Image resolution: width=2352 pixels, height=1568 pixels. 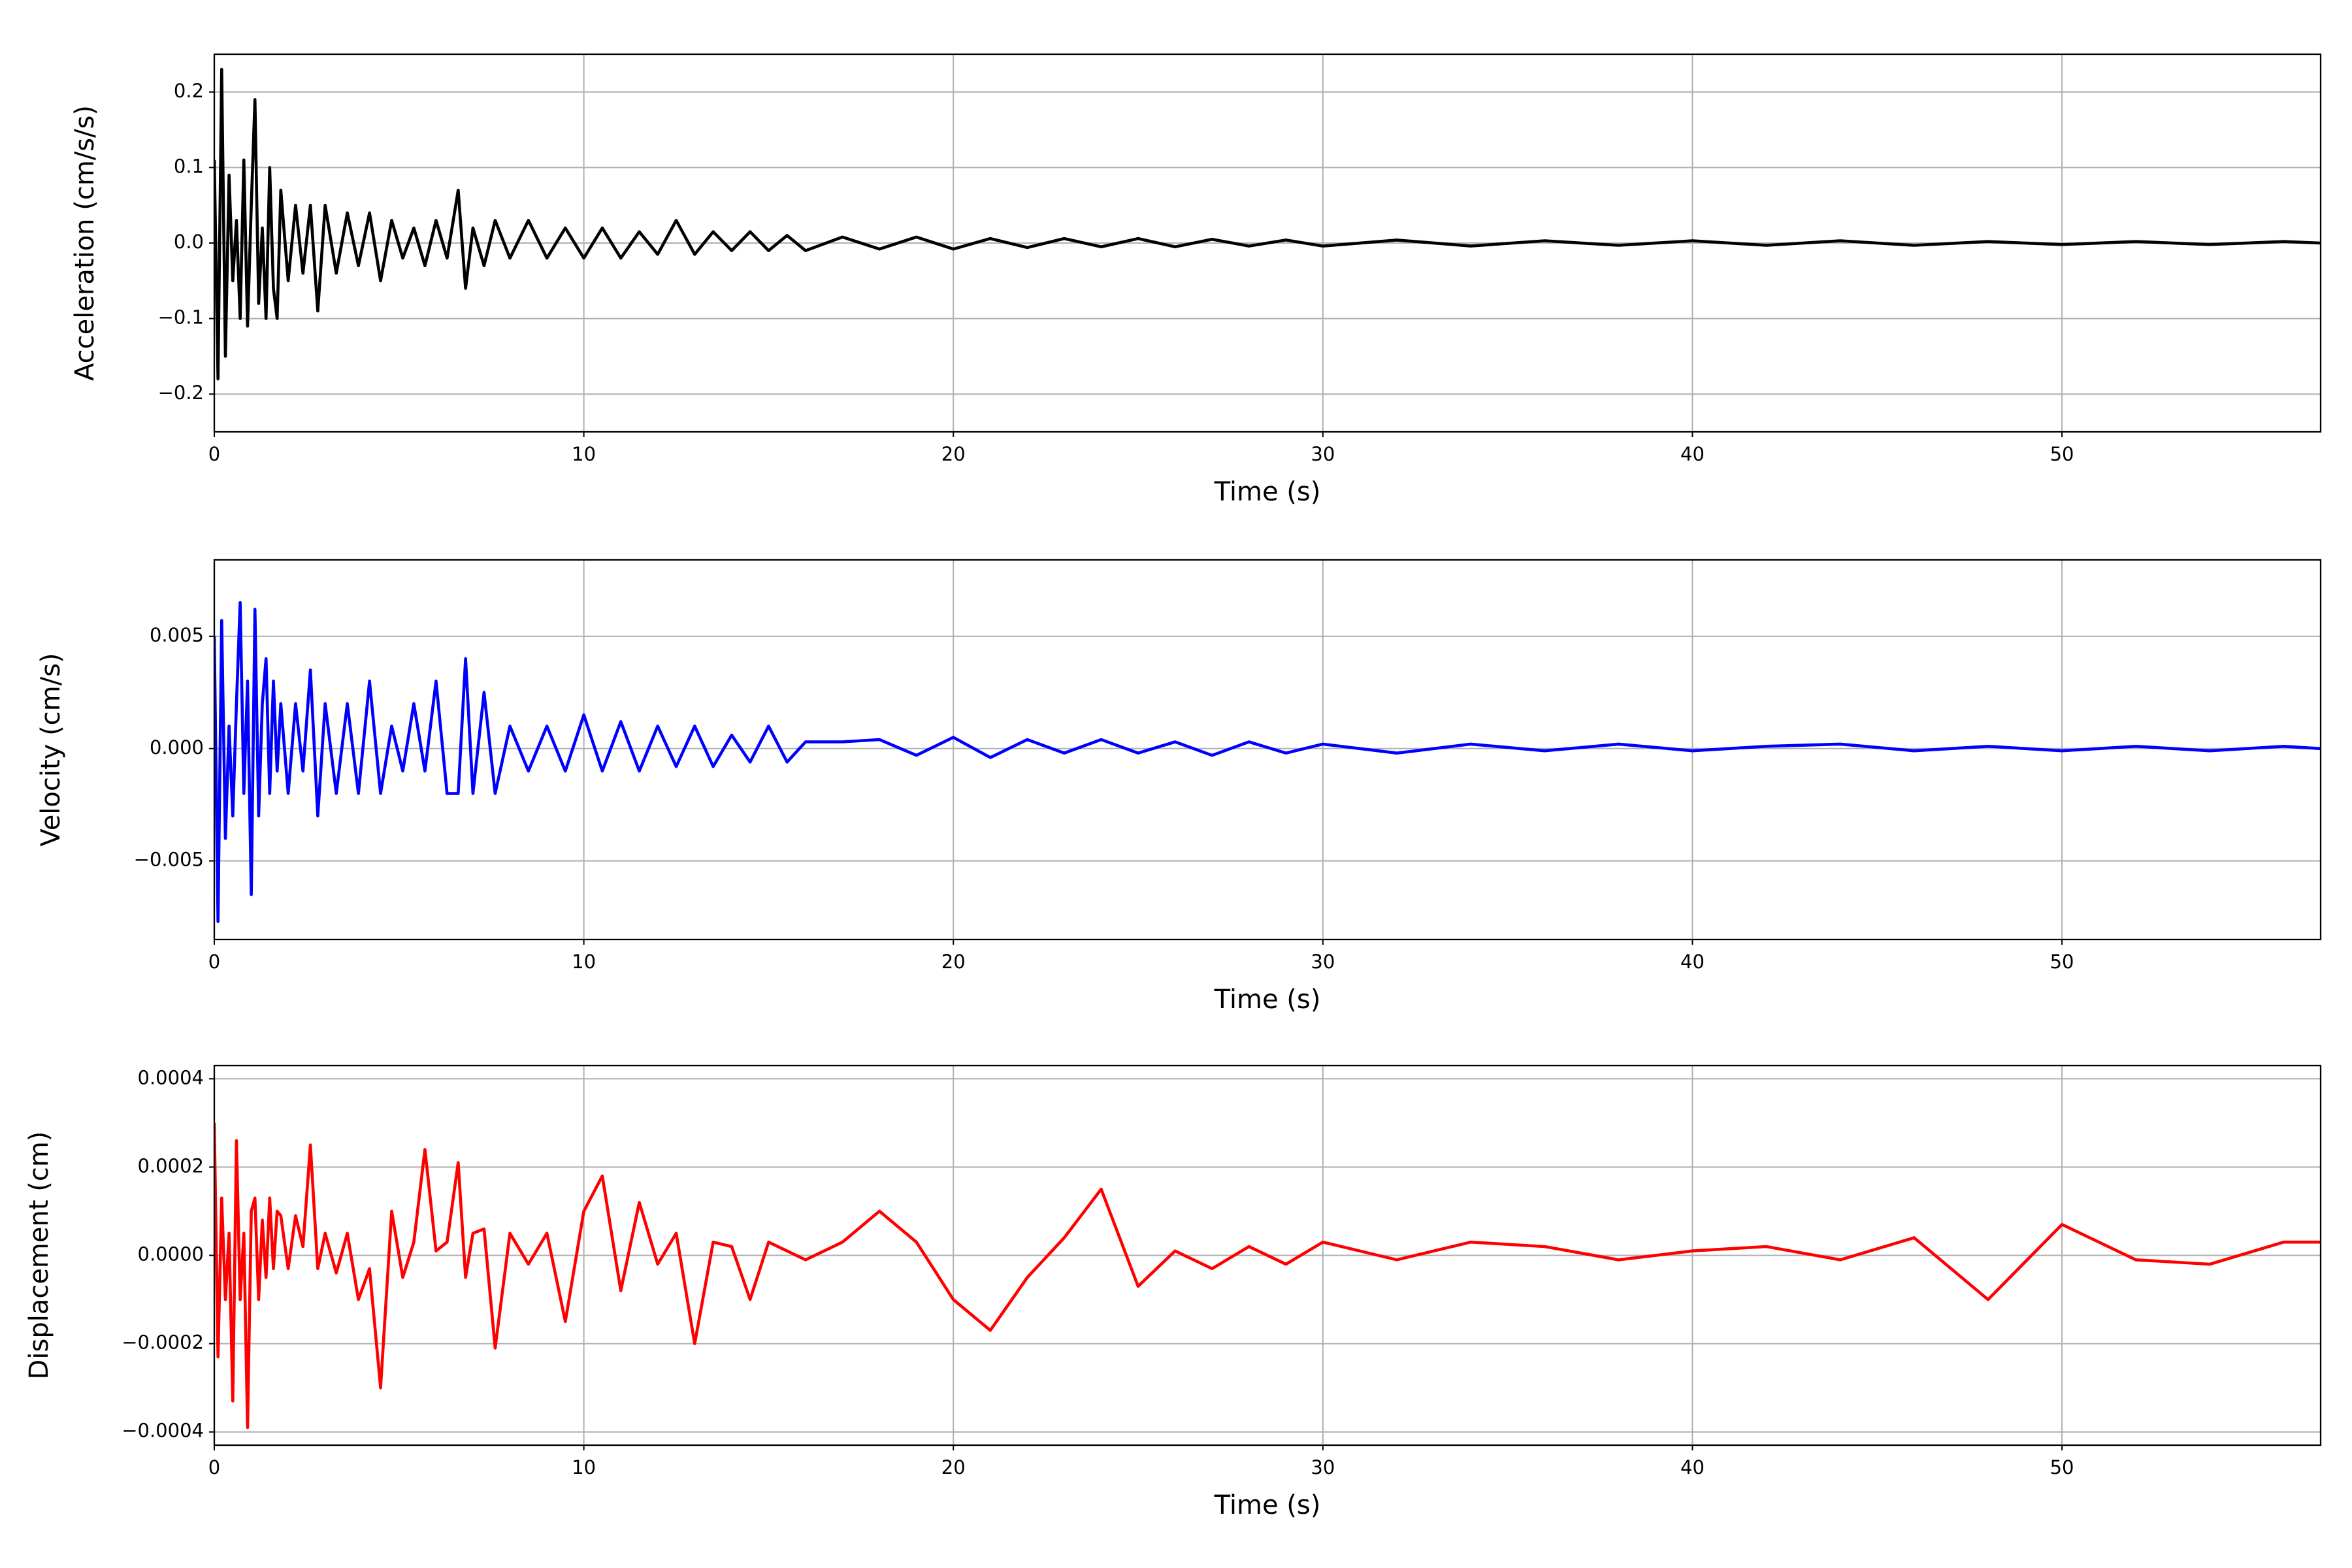 What do you see at coordinates (171, 1165) in the screenshot?
I see `y-tick-label: 0.0002` at bounding box center [171, 1165].